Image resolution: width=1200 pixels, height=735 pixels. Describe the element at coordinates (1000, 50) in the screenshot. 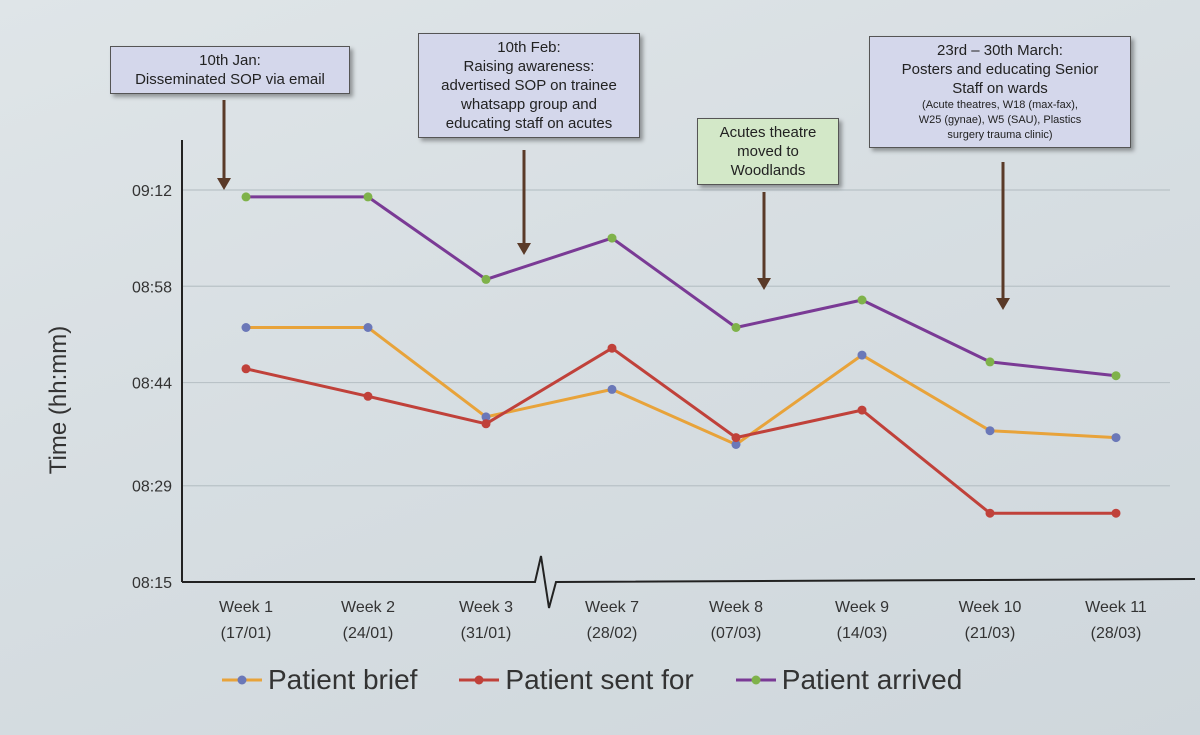

I see `annotation-march-line: 23rd – 30th March:` at that location.